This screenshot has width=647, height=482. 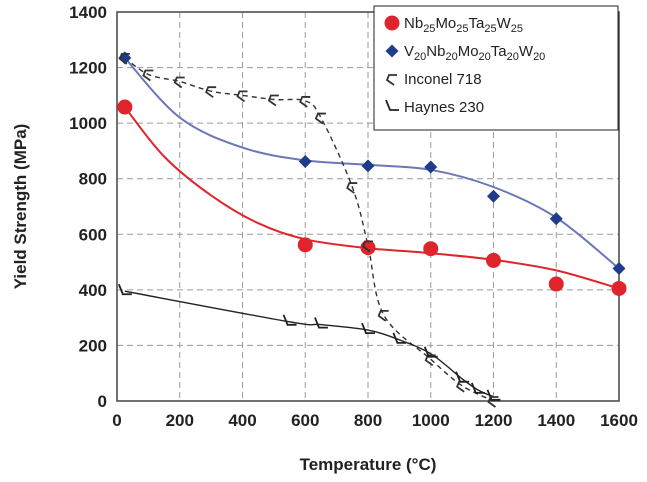 I want to click on y-tick-label: 1000, so click(x=88, y=123).